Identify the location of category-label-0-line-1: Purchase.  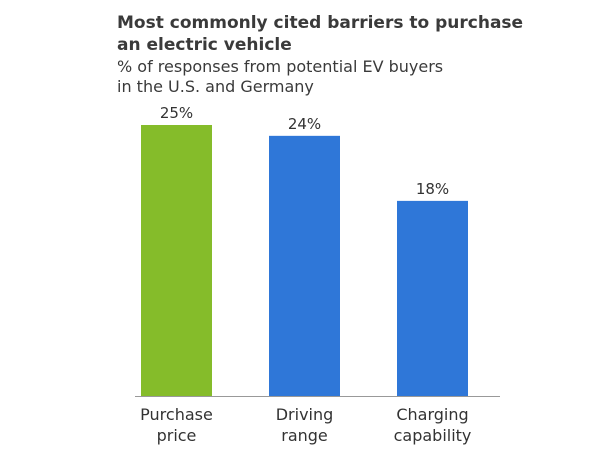
(176, 414).